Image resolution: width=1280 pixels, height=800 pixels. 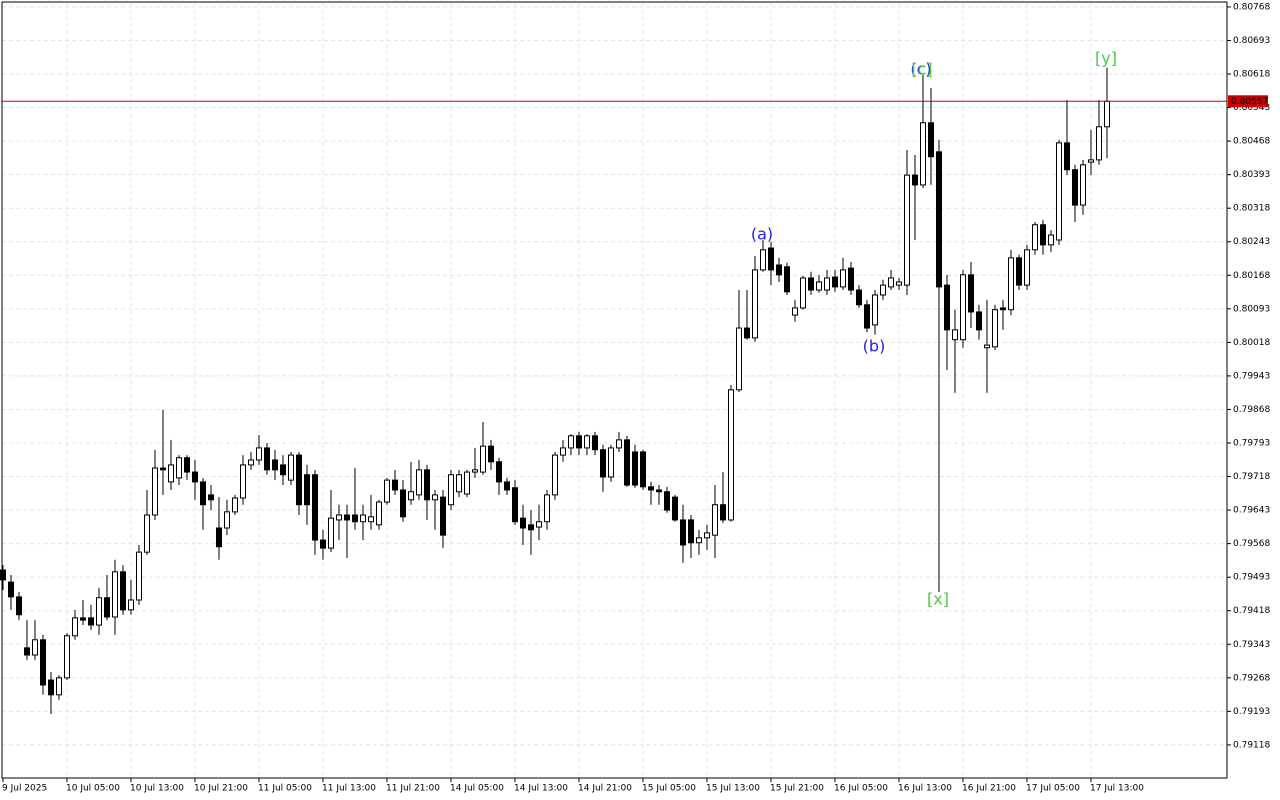 What do you see at coordinates (1251, 678) in the screenshot?
I see `y-tick-label: 0.79268` at bounding box center [1251, 678].